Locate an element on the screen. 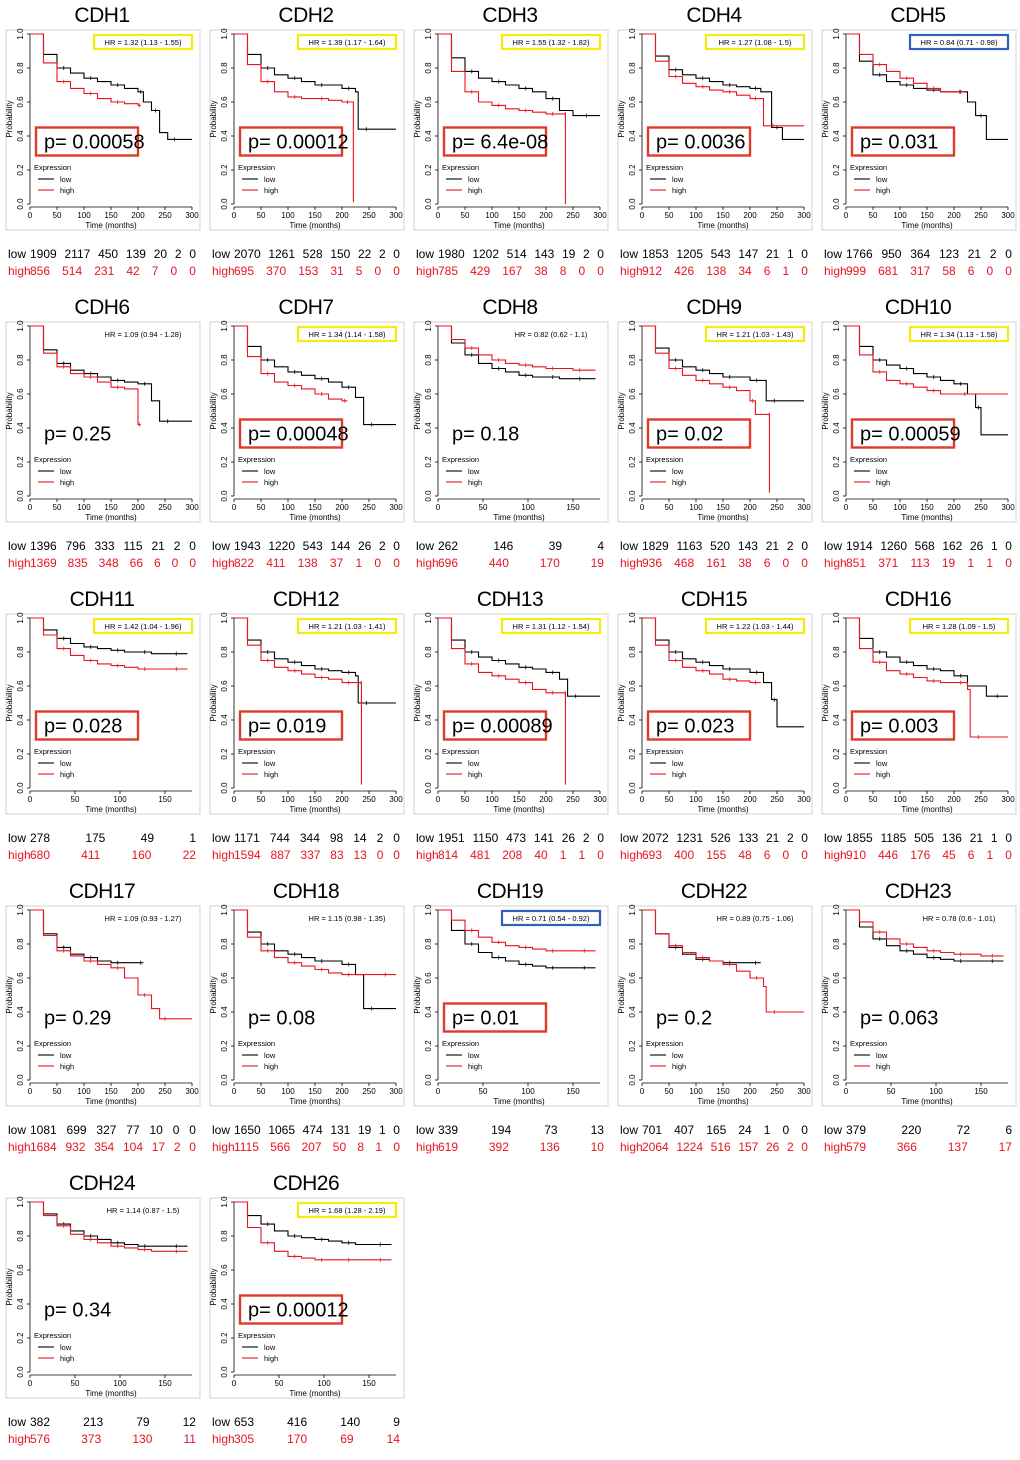 The width and height of the screenshot is (1020, 1460). hr-box is located at coordinates (143, 626).